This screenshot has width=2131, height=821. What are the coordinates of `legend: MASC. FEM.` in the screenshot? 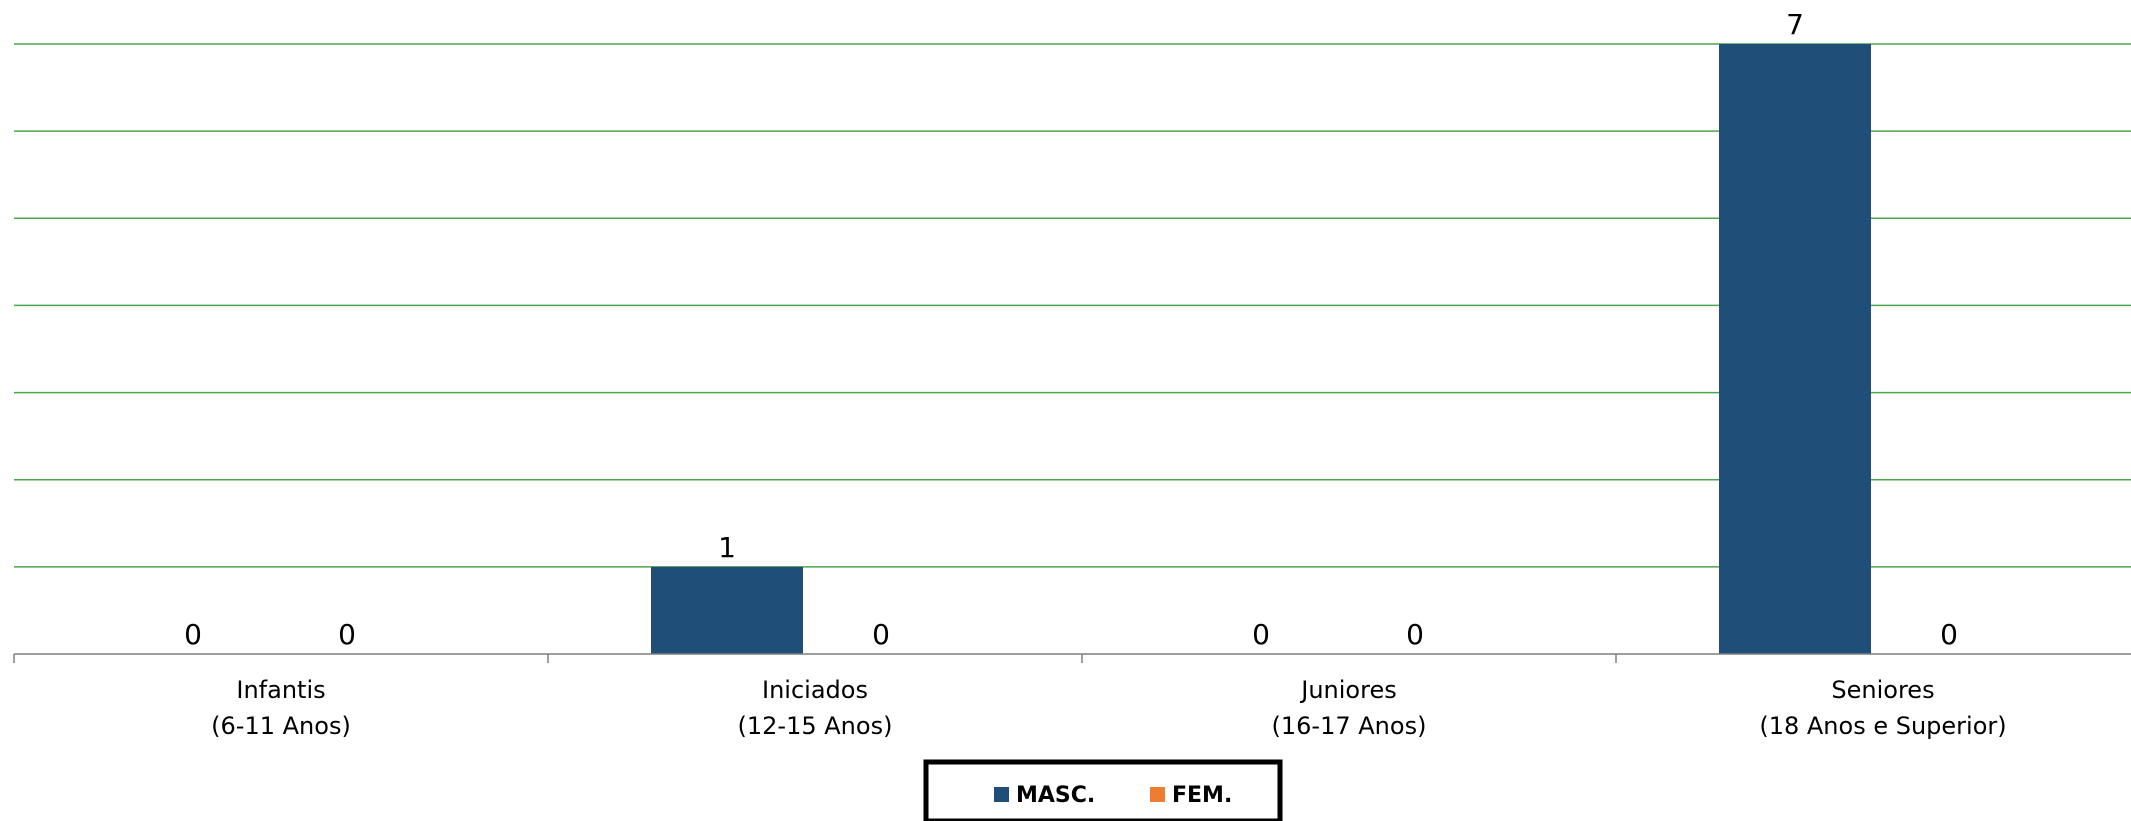 It's located at (1103, 790).